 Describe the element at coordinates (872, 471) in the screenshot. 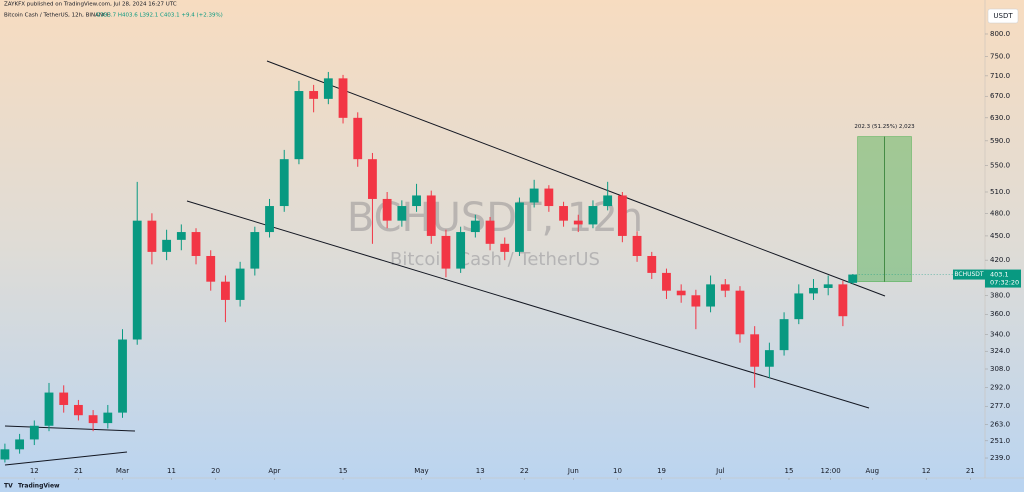

I see `x-tick-label: Aug` at that location.